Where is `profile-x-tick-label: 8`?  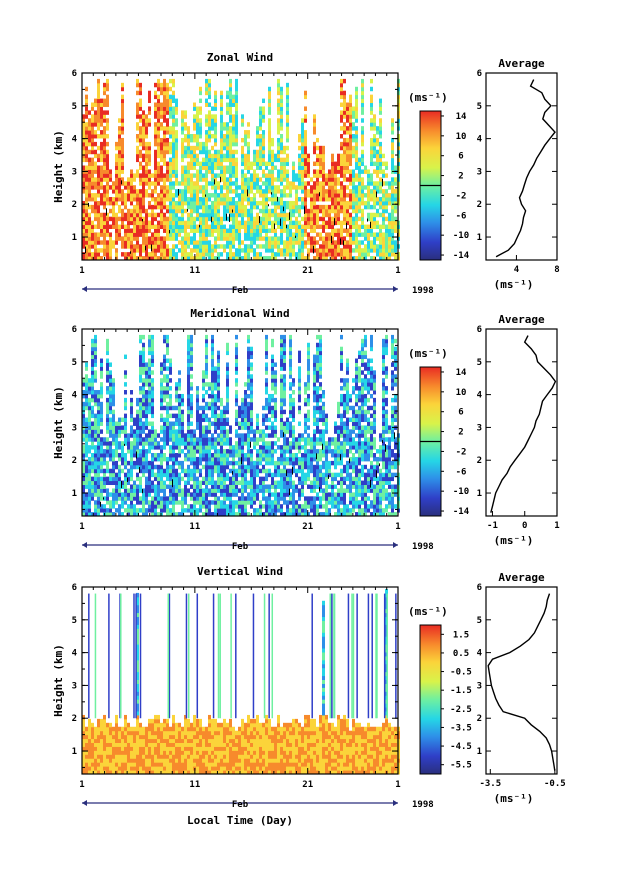
profile-x-tick-label: 8 is located at coordinates (556, 270).